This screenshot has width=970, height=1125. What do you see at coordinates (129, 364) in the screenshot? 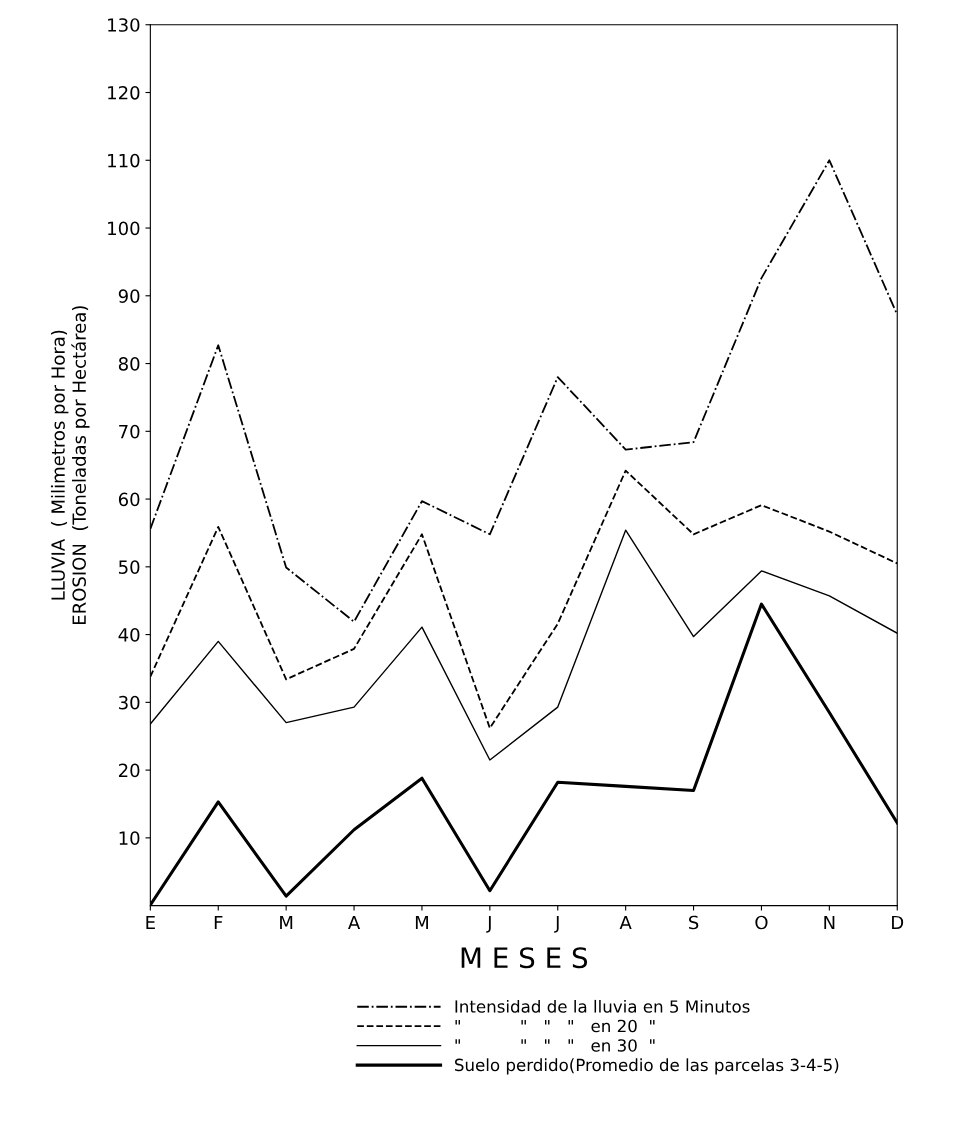
I see `y-tick-label: 80` at bounding box center [129, 364].